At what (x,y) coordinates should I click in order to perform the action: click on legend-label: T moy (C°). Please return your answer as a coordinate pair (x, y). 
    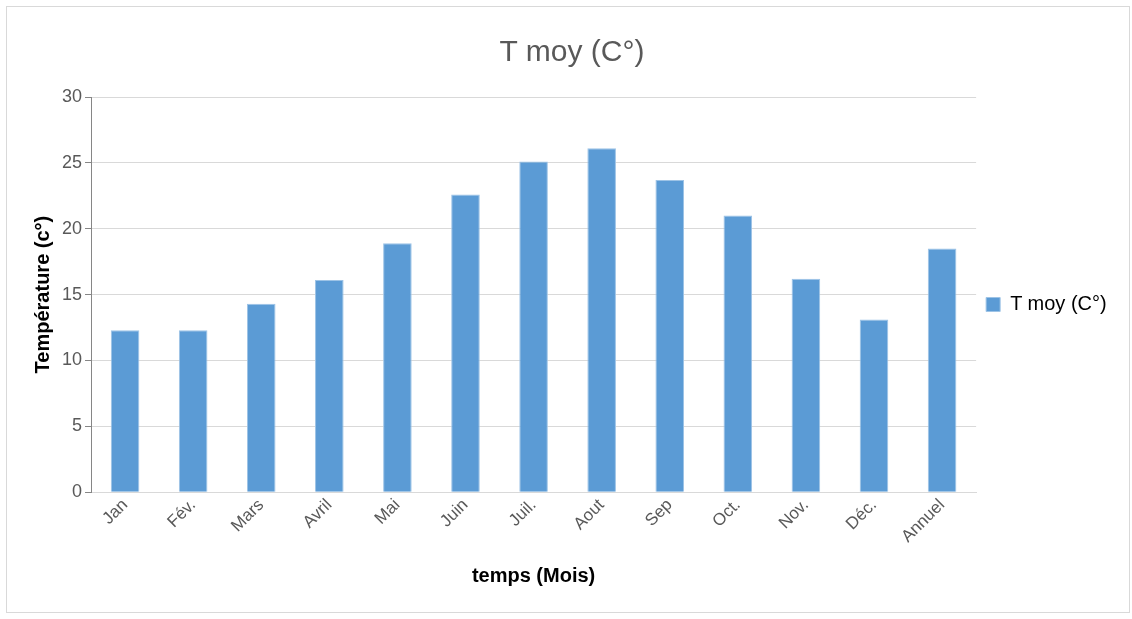
    Looking at the image, I should click on (1058, 303).